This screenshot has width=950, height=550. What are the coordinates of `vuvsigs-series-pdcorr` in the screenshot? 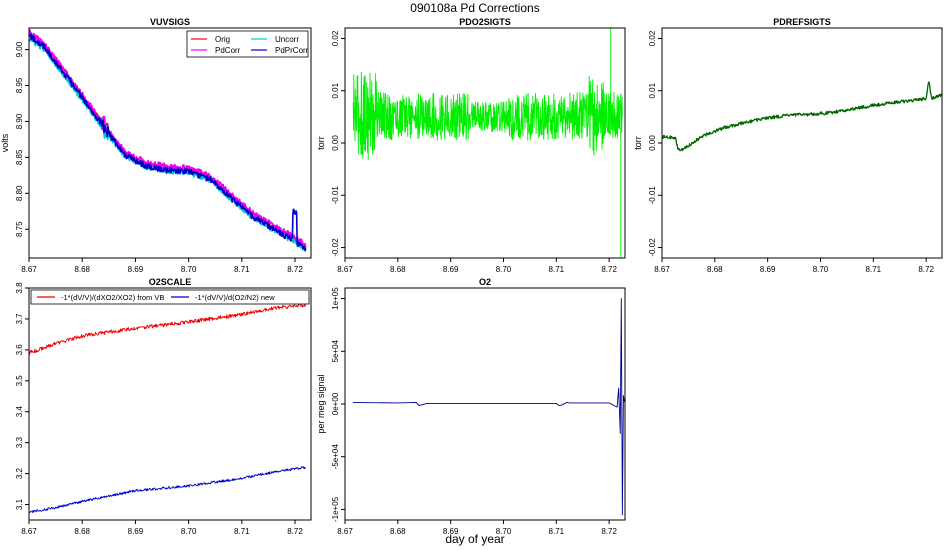 It's located at (168, 138).